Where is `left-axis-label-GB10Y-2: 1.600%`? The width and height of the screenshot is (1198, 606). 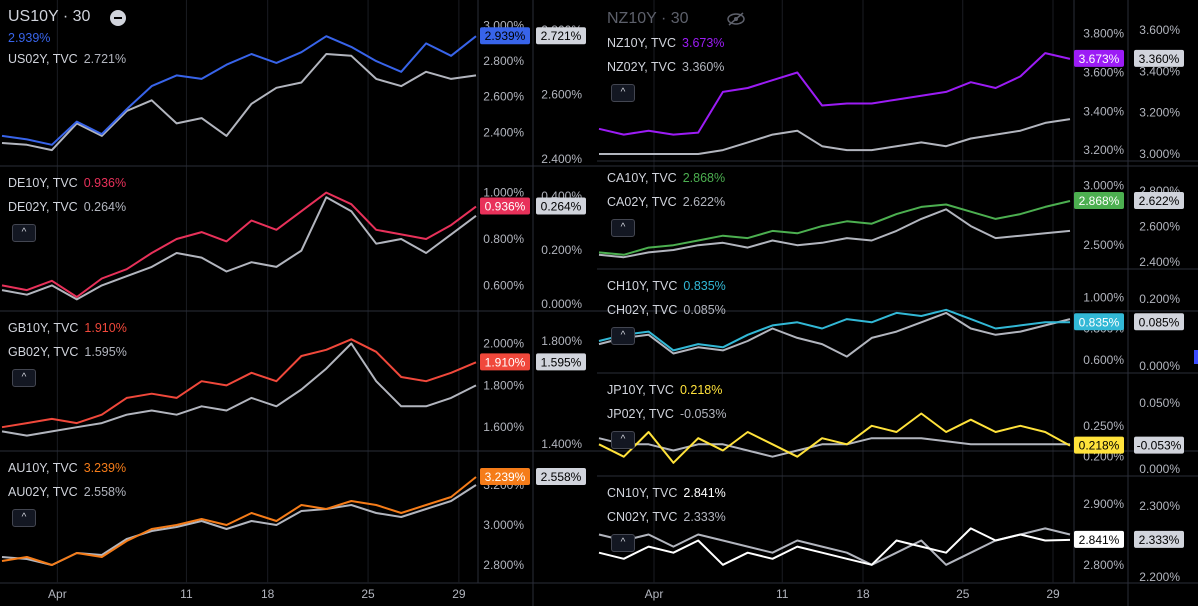 left-axis-label-GB10Y-2: 1.600% is located at coordinates (503, 427).